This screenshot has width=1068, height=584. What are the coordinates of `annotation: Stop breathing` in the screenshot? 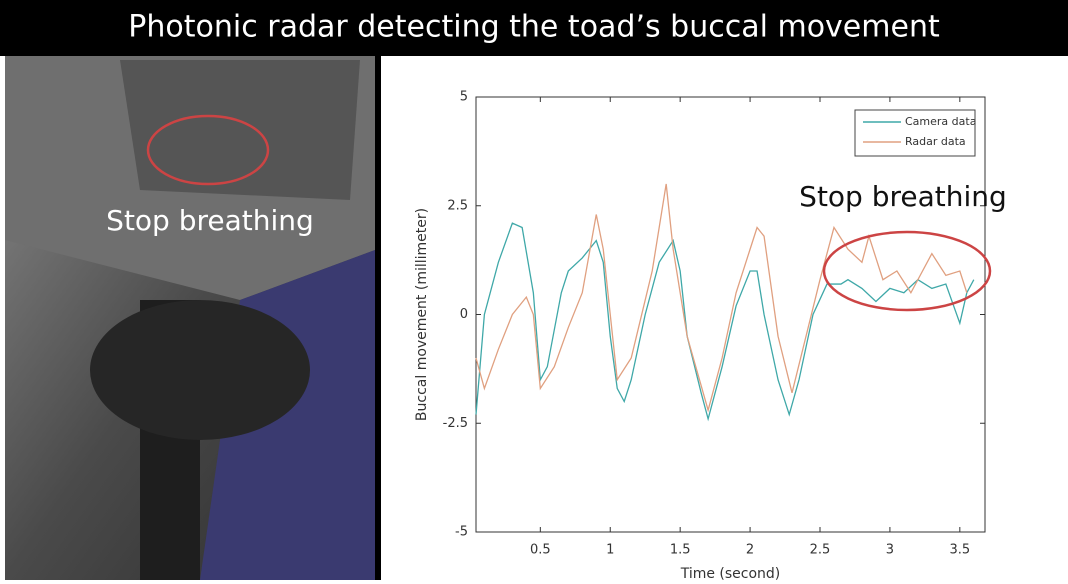 It's located at (903, 196).